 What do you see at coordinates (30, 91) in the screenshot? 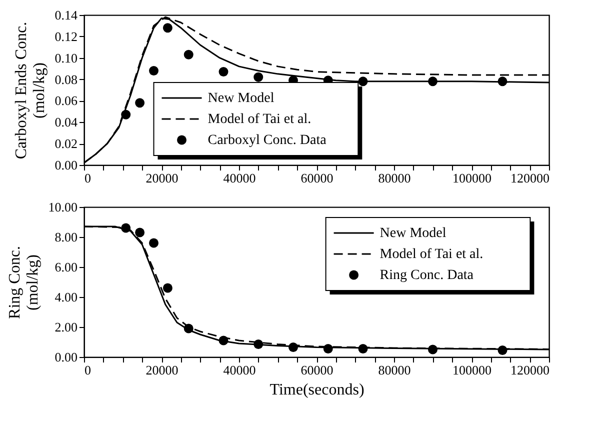
I see `y-axis-title: Carboxyl Ends Conc. (mol/kg)` at bounding box center [30, 91].